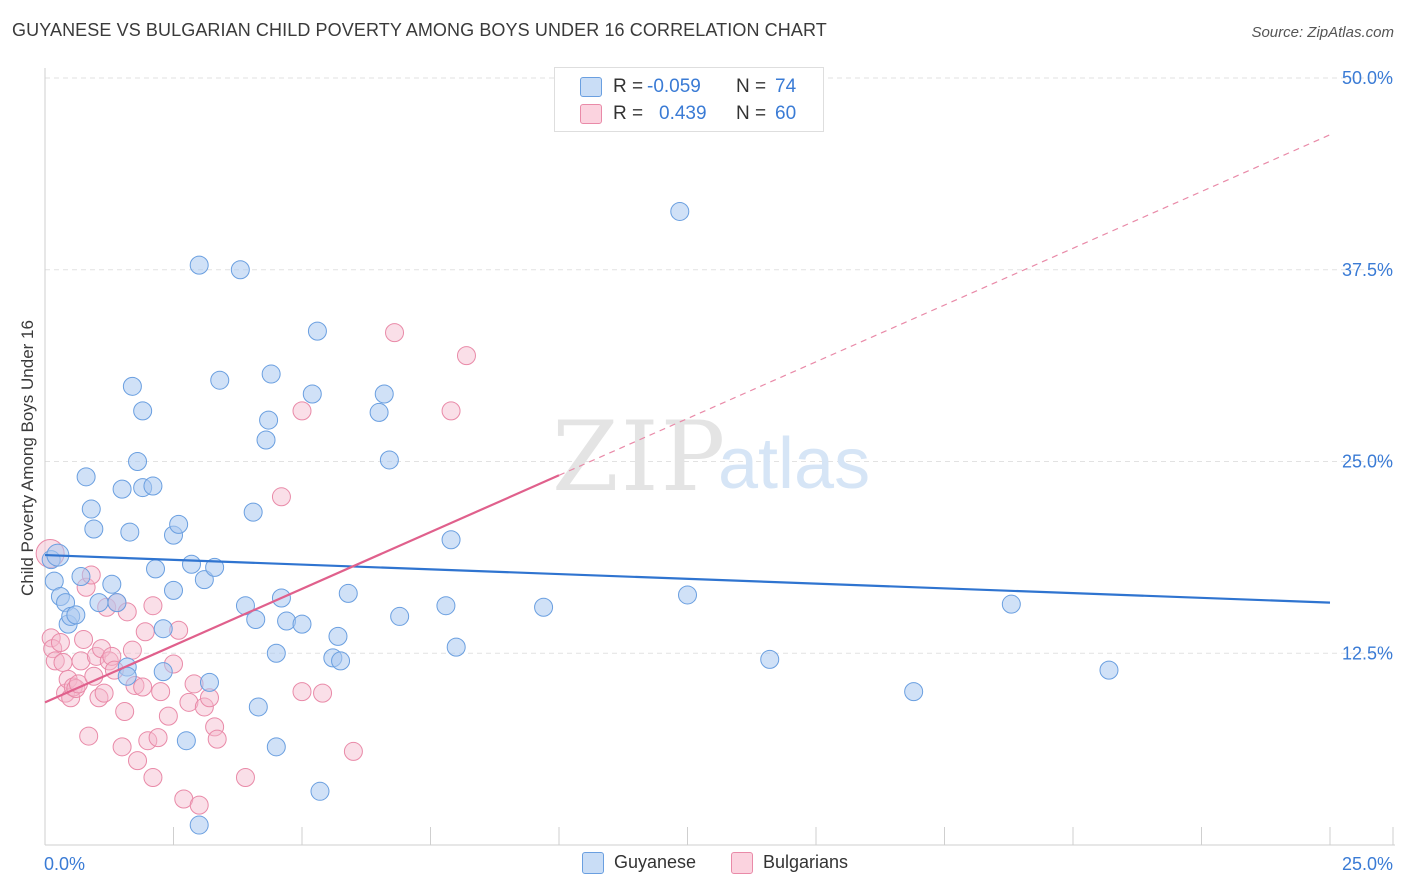  What do you see at coordinates (1367, 270) in the screenshot?
I see `y-tick-label: 37.5%` at bounding box center [1367, 270].